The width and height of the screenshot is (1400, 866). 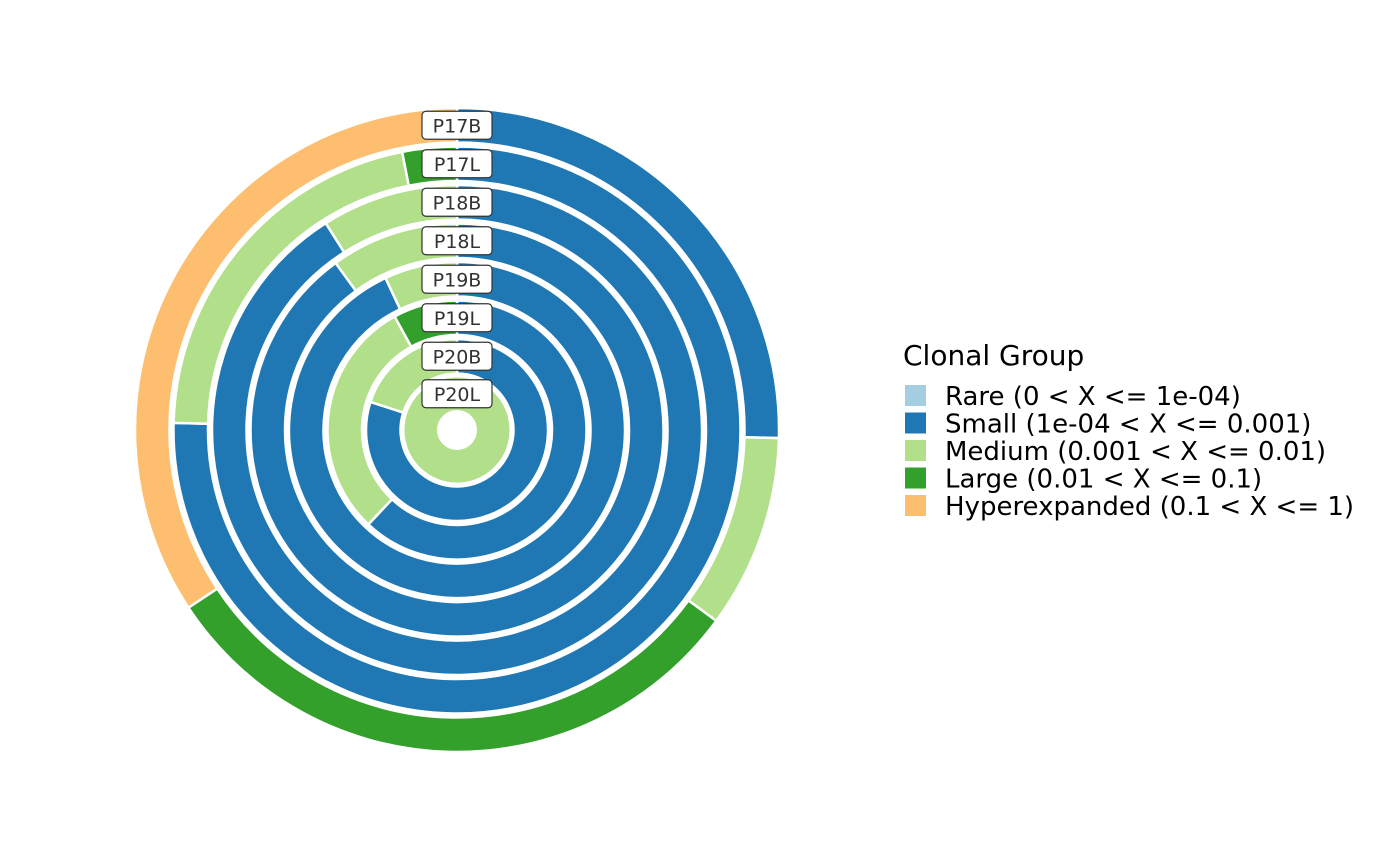 I want to click on ring-label-p19b: P19B, so click(x=457, y=279).